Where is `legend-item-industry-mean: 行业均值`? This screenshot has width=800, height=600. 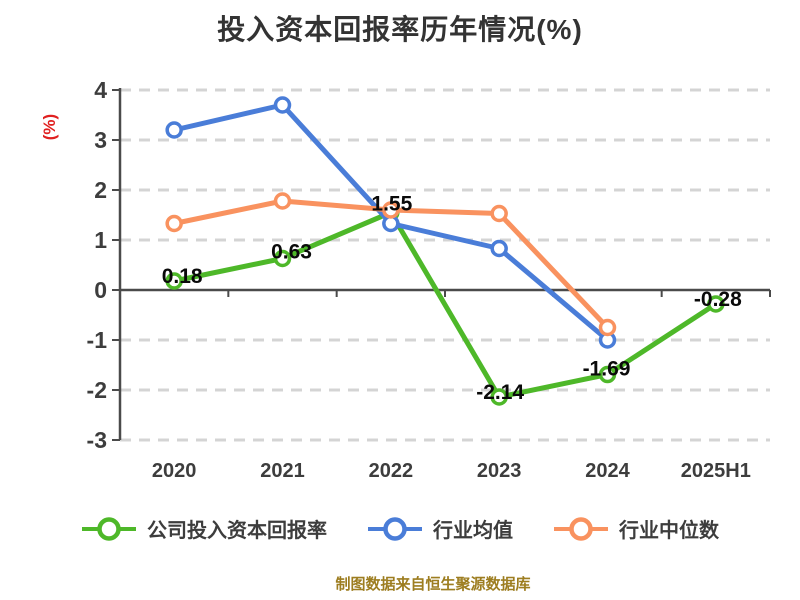 legend-item-industry-mean: 行业均值 is located at coordinates (440, 528).